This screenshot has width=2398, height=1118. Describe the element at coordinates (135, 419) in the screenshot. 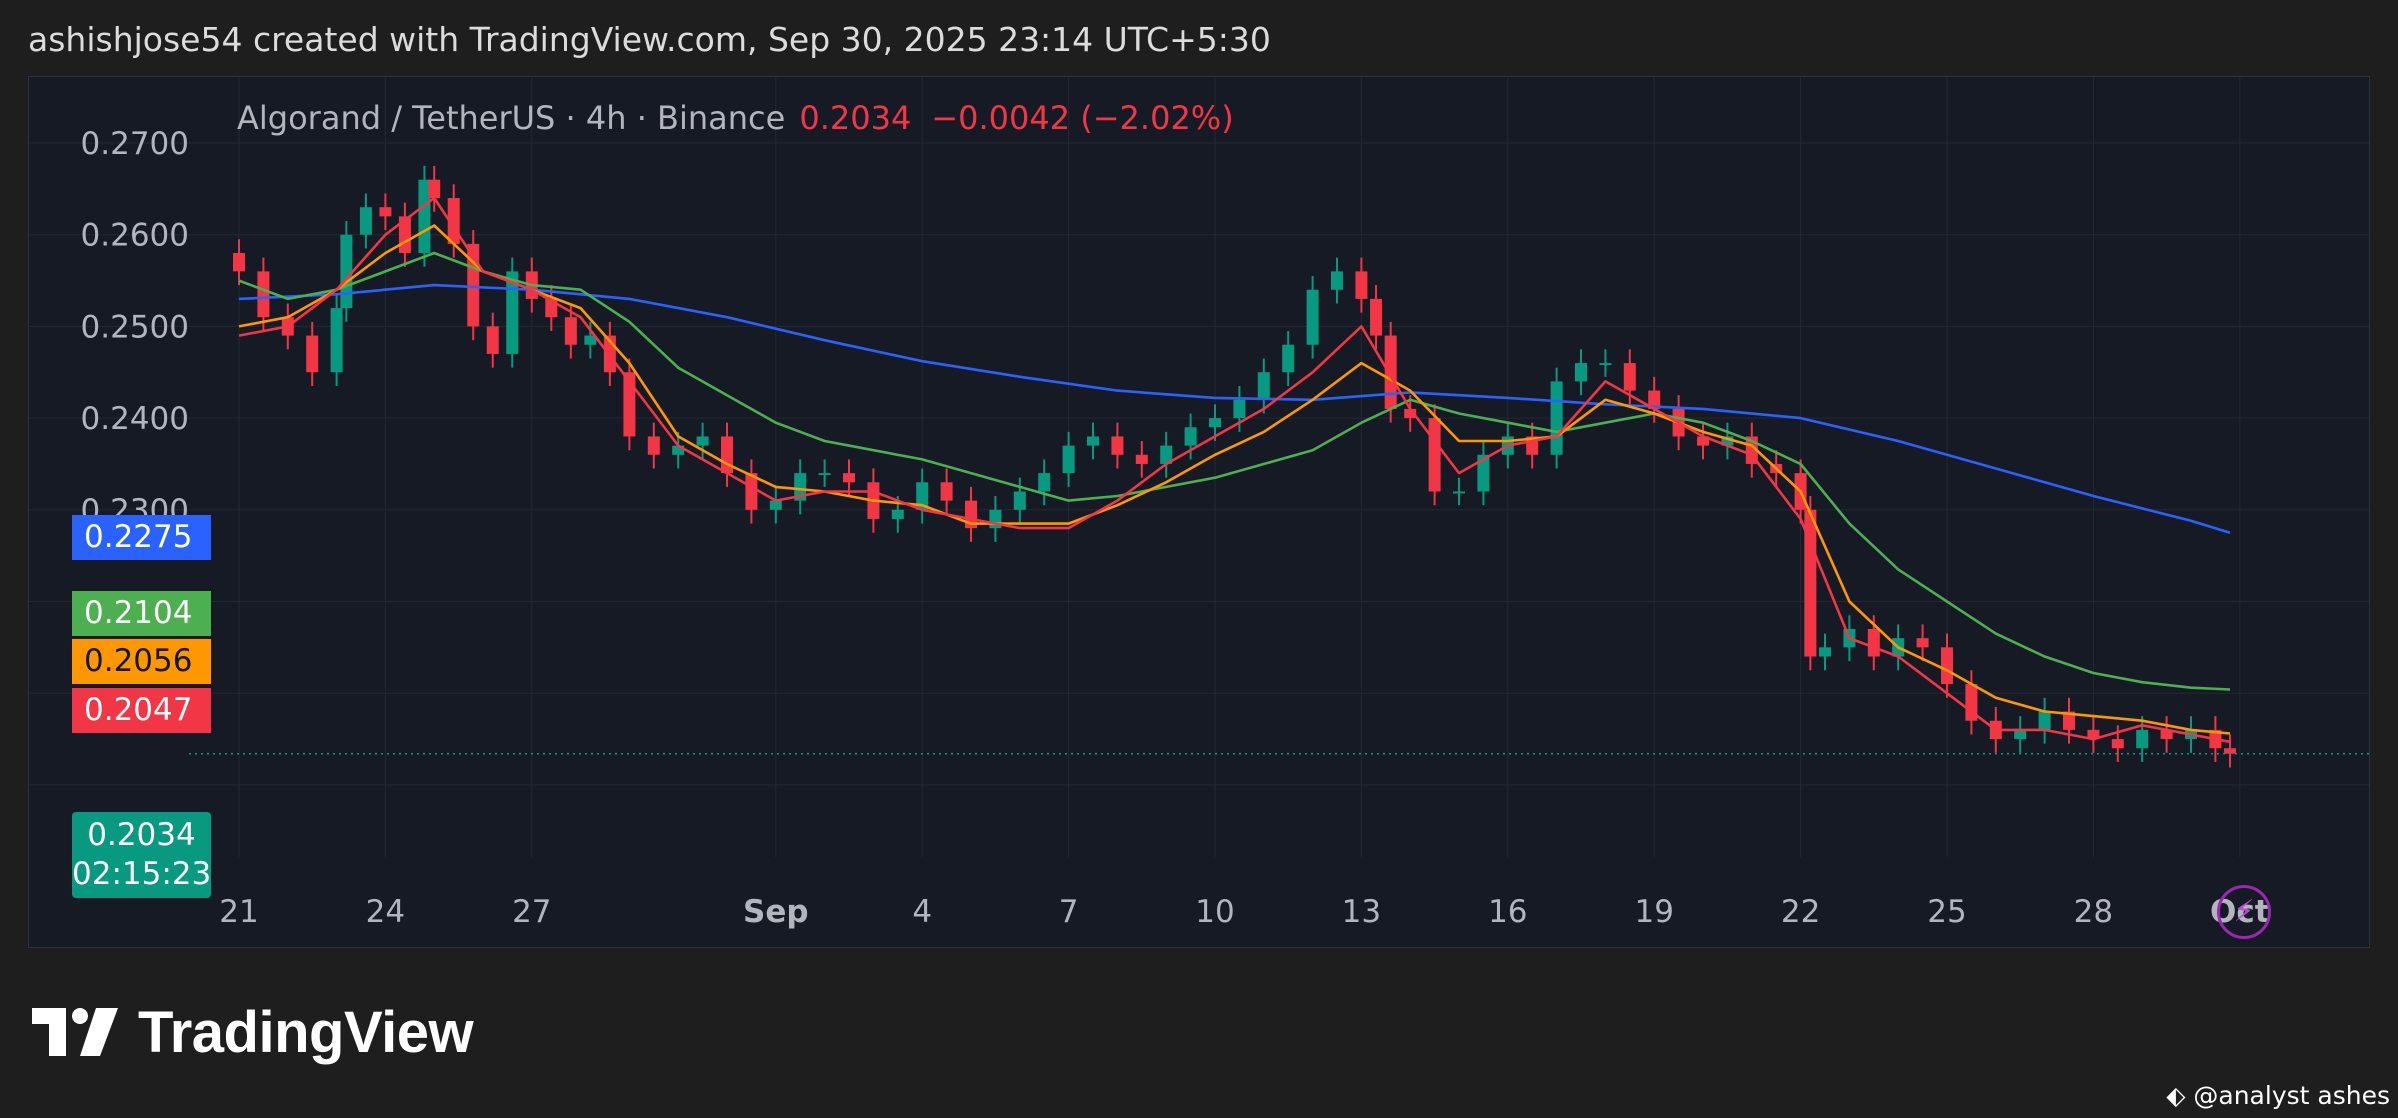

I see `y-tick-label: 0.2400` at that location.